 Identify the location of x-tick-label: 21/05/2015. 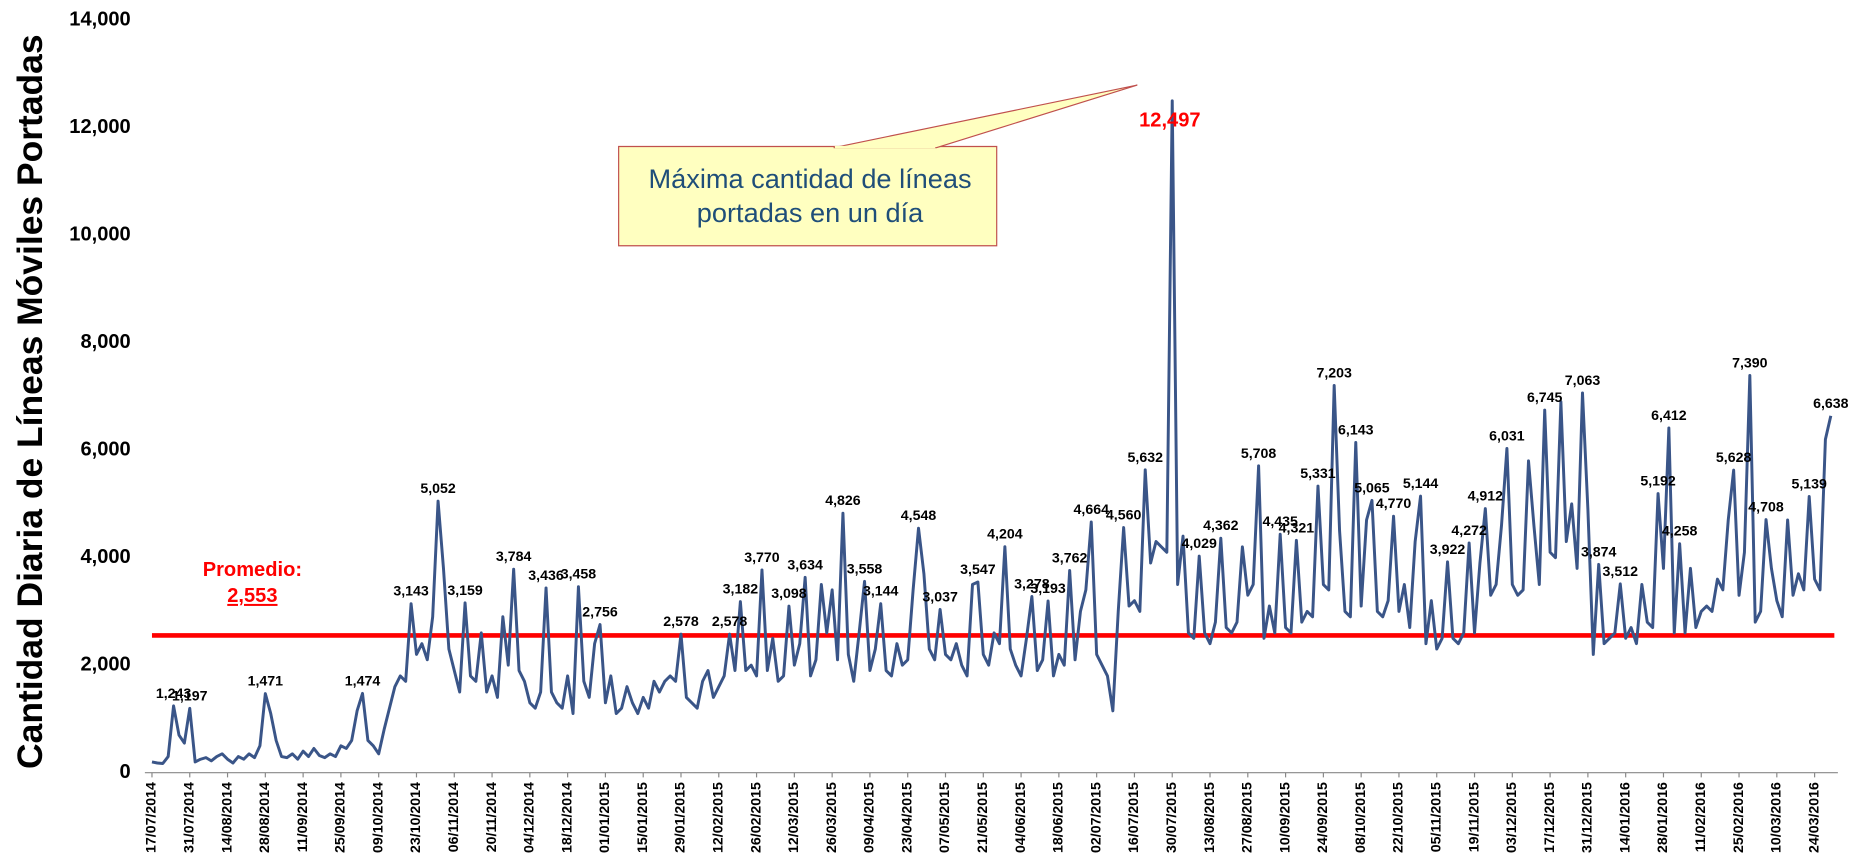
(983, 817).